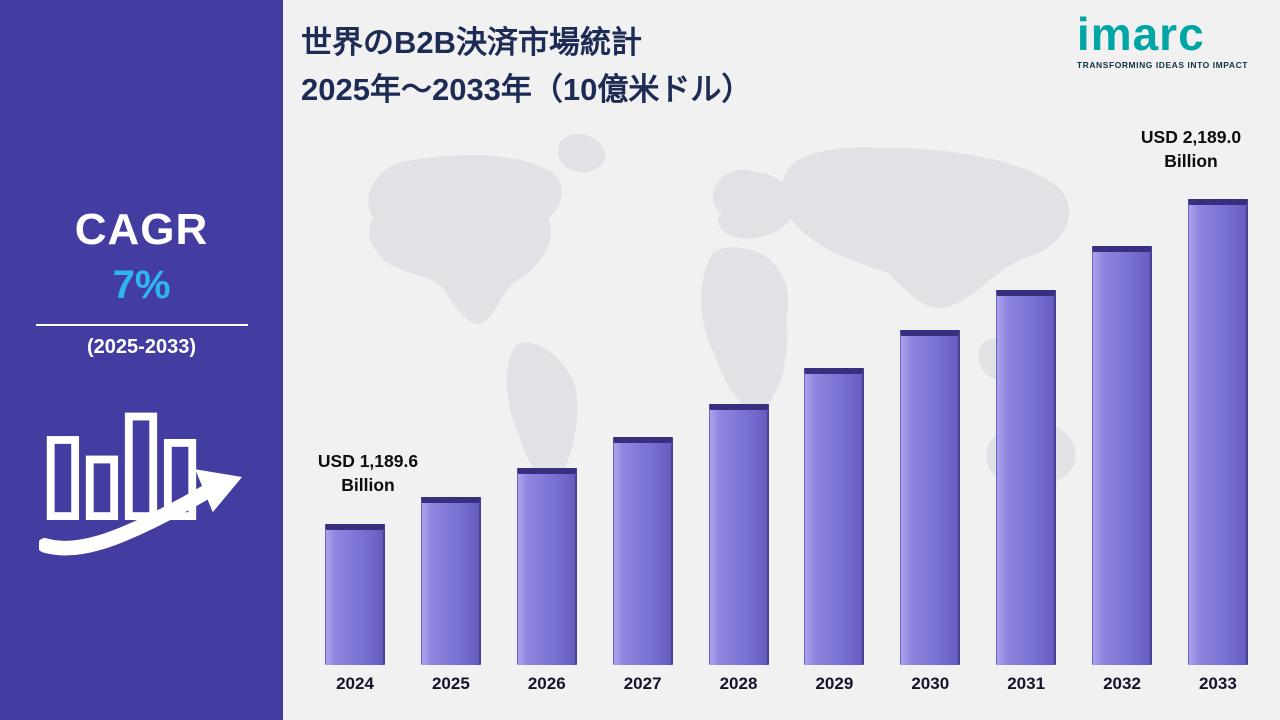 The image size is (1280, 720). I want to click on x-axis-label: 2031, so click(1026, 683).